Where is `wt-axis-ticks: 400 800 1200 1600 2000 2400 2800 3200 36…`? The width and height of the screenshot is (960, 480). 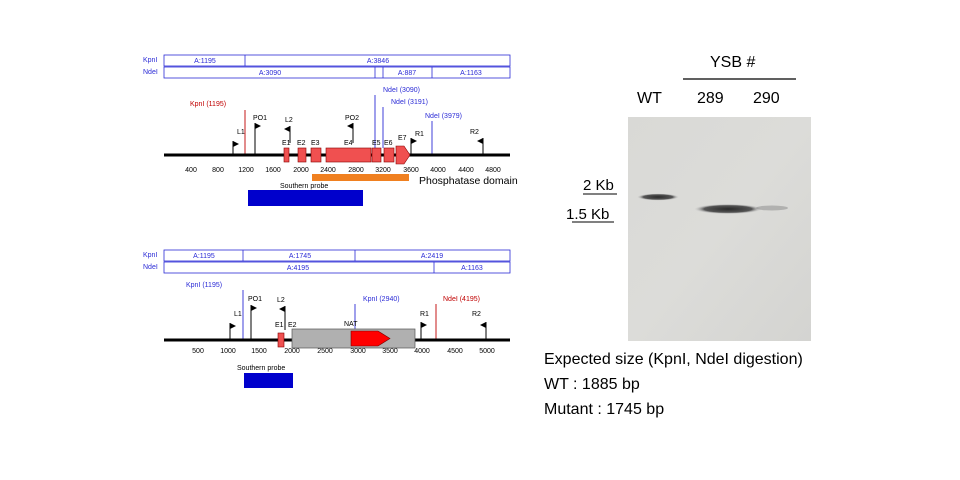
wt-axis-ticks: 400 800 1200 1600 2000 2400 2800 3200 36… is located at coordinates (343, 170).